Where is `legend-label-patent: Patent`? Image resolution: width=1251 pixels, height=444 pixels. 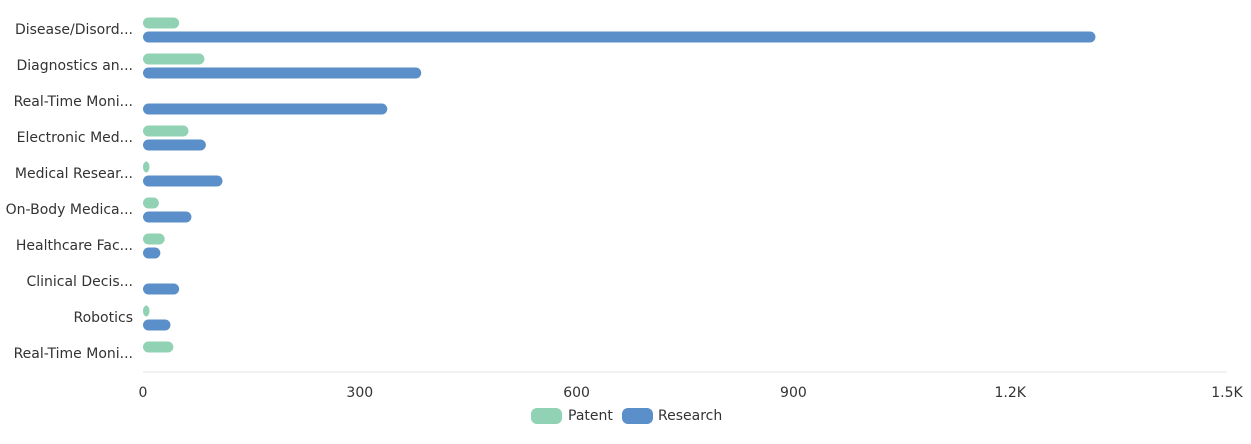 legend-label-patent: Patent is located at coordinates (590, 416).